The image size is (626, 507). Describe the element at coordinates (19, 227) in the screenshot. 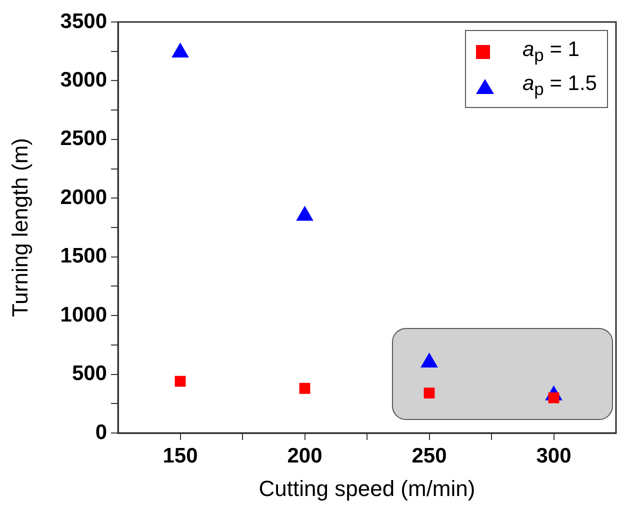

I see `y-axis-title: Turning length (m)` at that location.